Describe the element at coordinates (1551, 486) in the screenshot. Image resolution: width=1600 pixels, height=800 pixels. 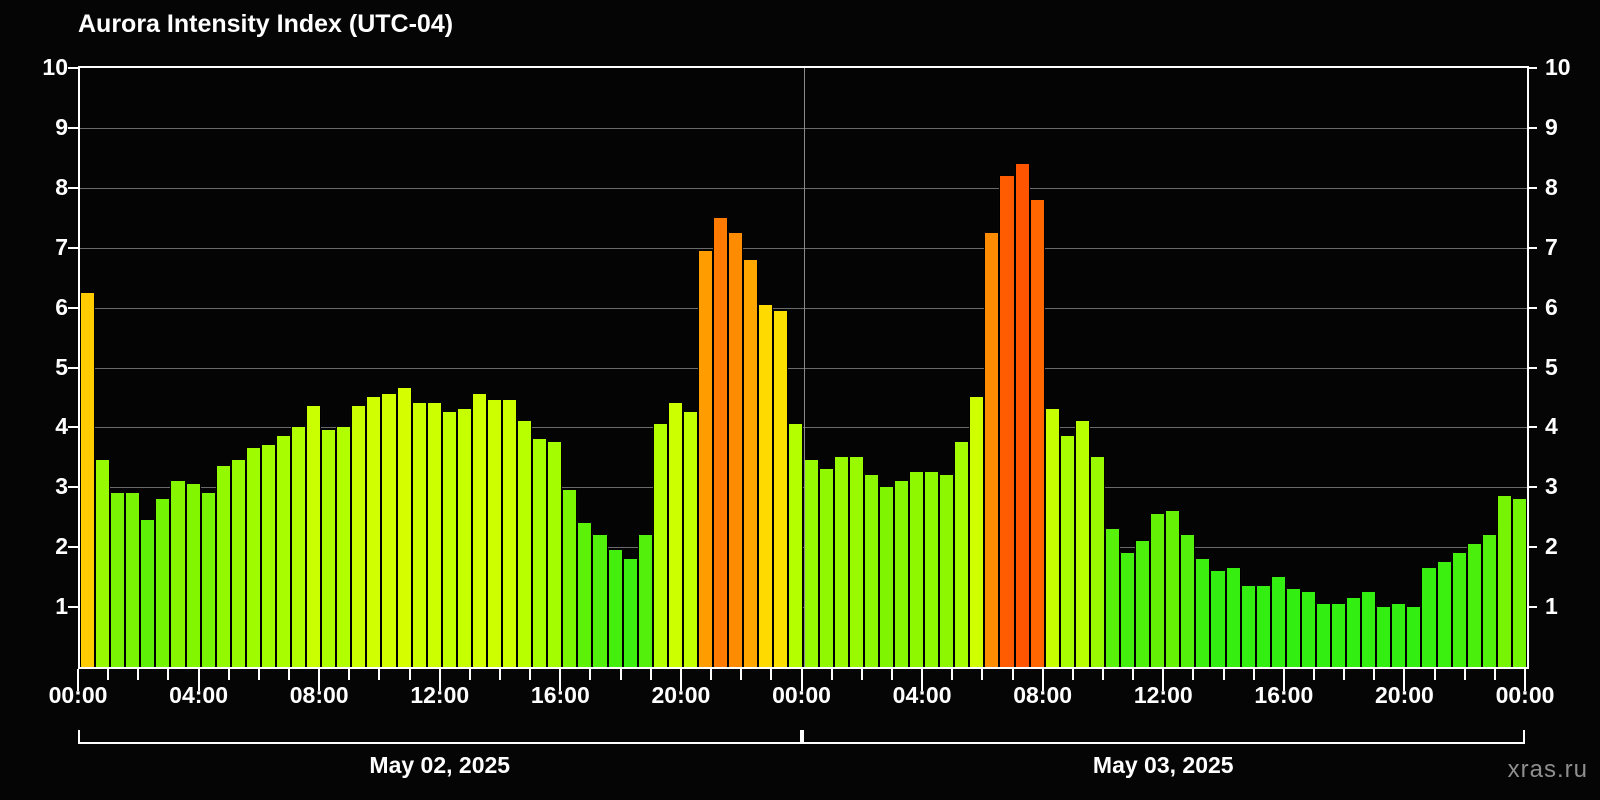
I see `y-axis-tick-label: 3` at that location.